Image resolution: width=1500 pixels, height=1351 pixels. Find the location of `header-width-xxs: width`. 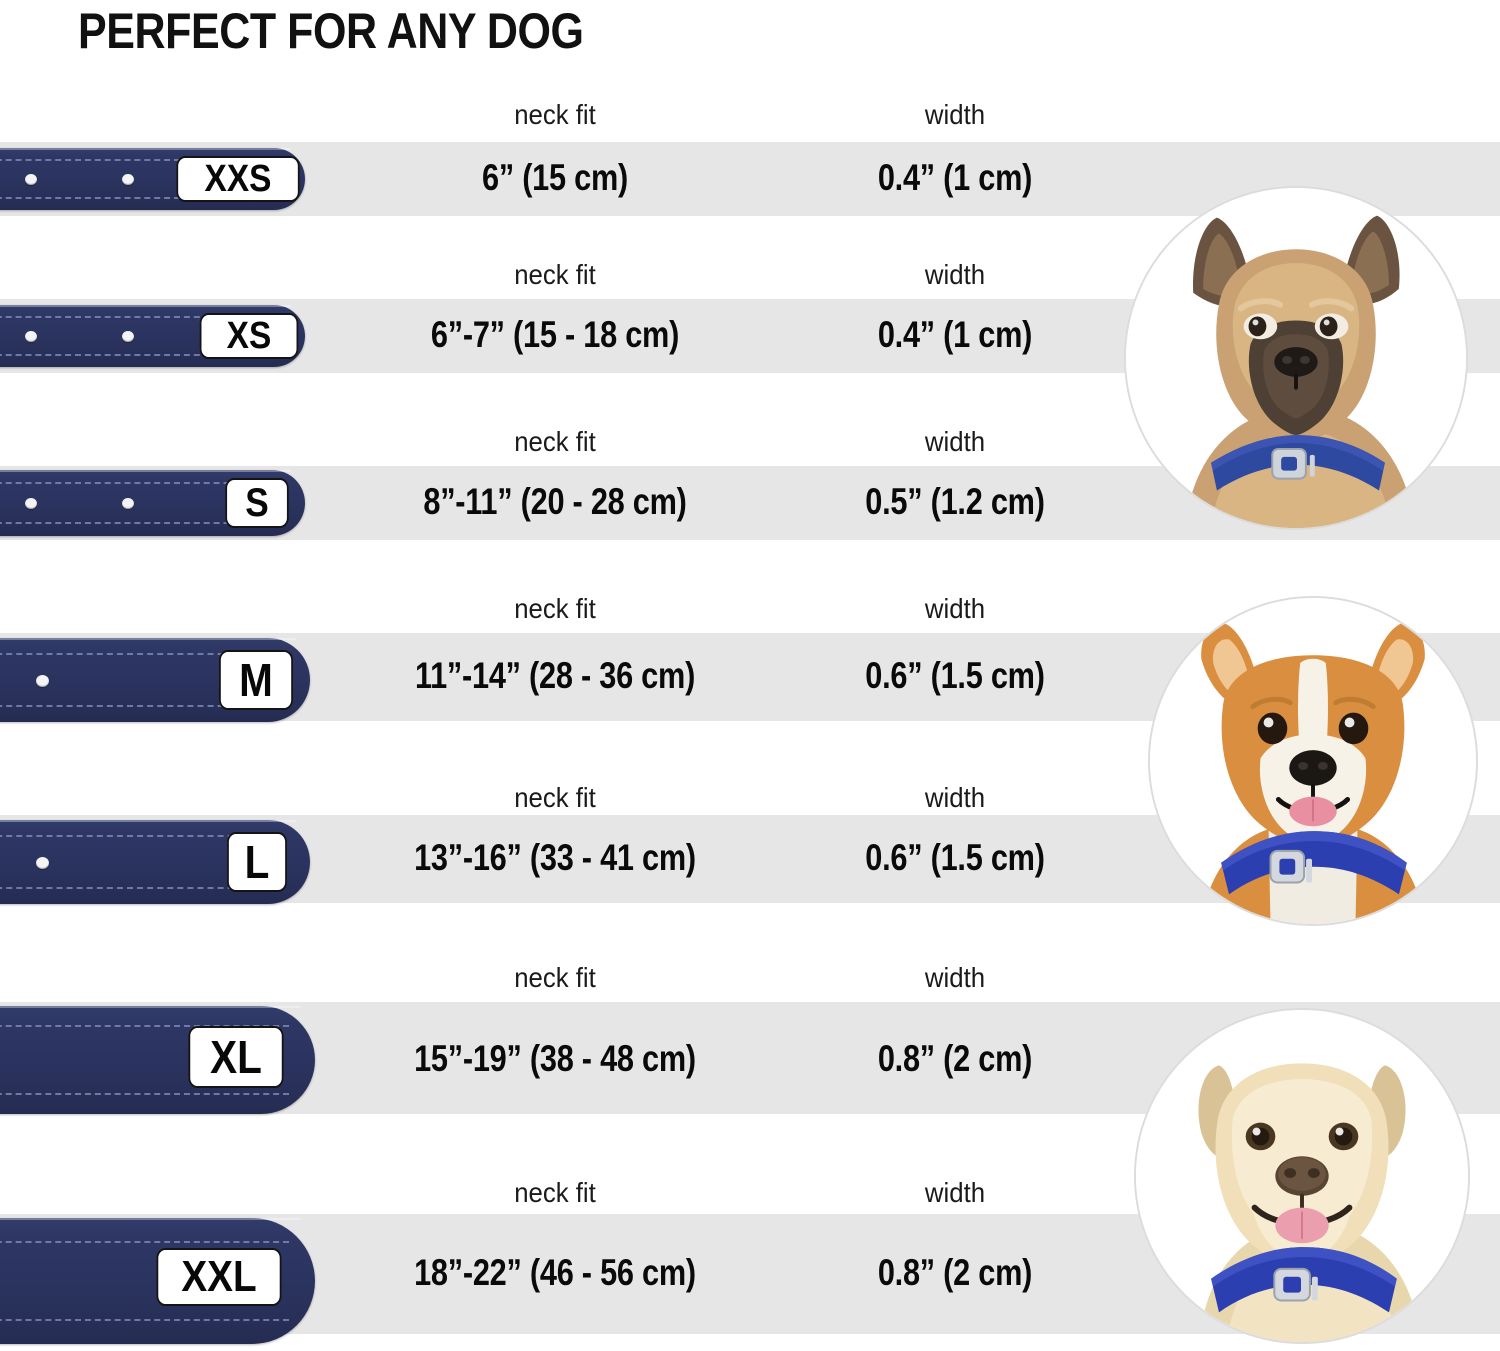

header-width-xxs: width is located at coordinates (955, 114).